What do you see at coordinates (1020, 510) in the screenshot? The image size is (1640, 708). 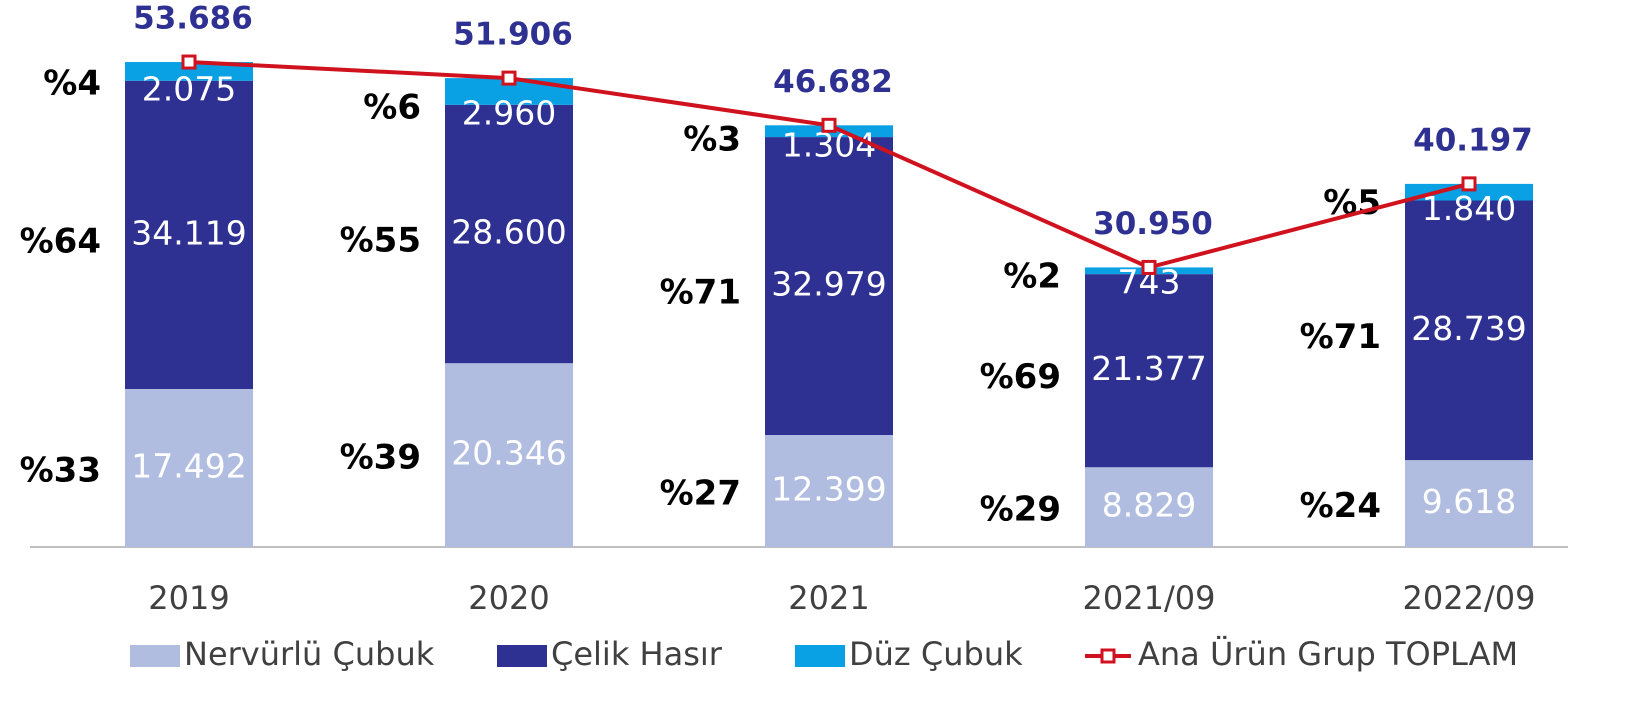 I see `share-label: %29` at bounding box center [1020, 510].